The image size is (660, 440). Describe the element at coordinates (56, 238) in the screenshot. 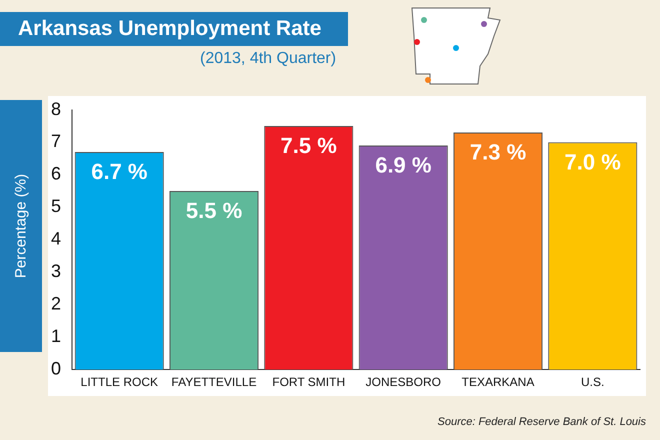

I see `y-tick-label: 4` at that location.